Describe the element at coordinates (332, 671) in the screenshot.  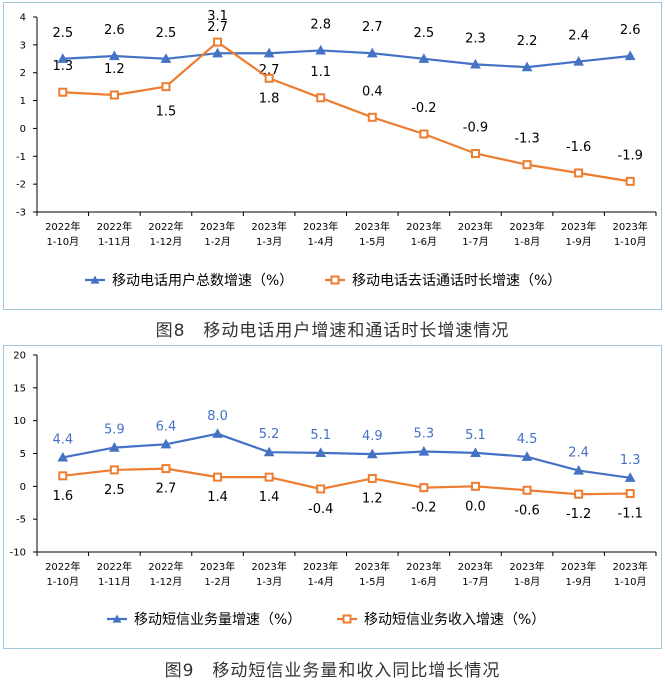
I see `figure-caption-9: 图9 移动短信业务量和收入同比增长情况` at that location.